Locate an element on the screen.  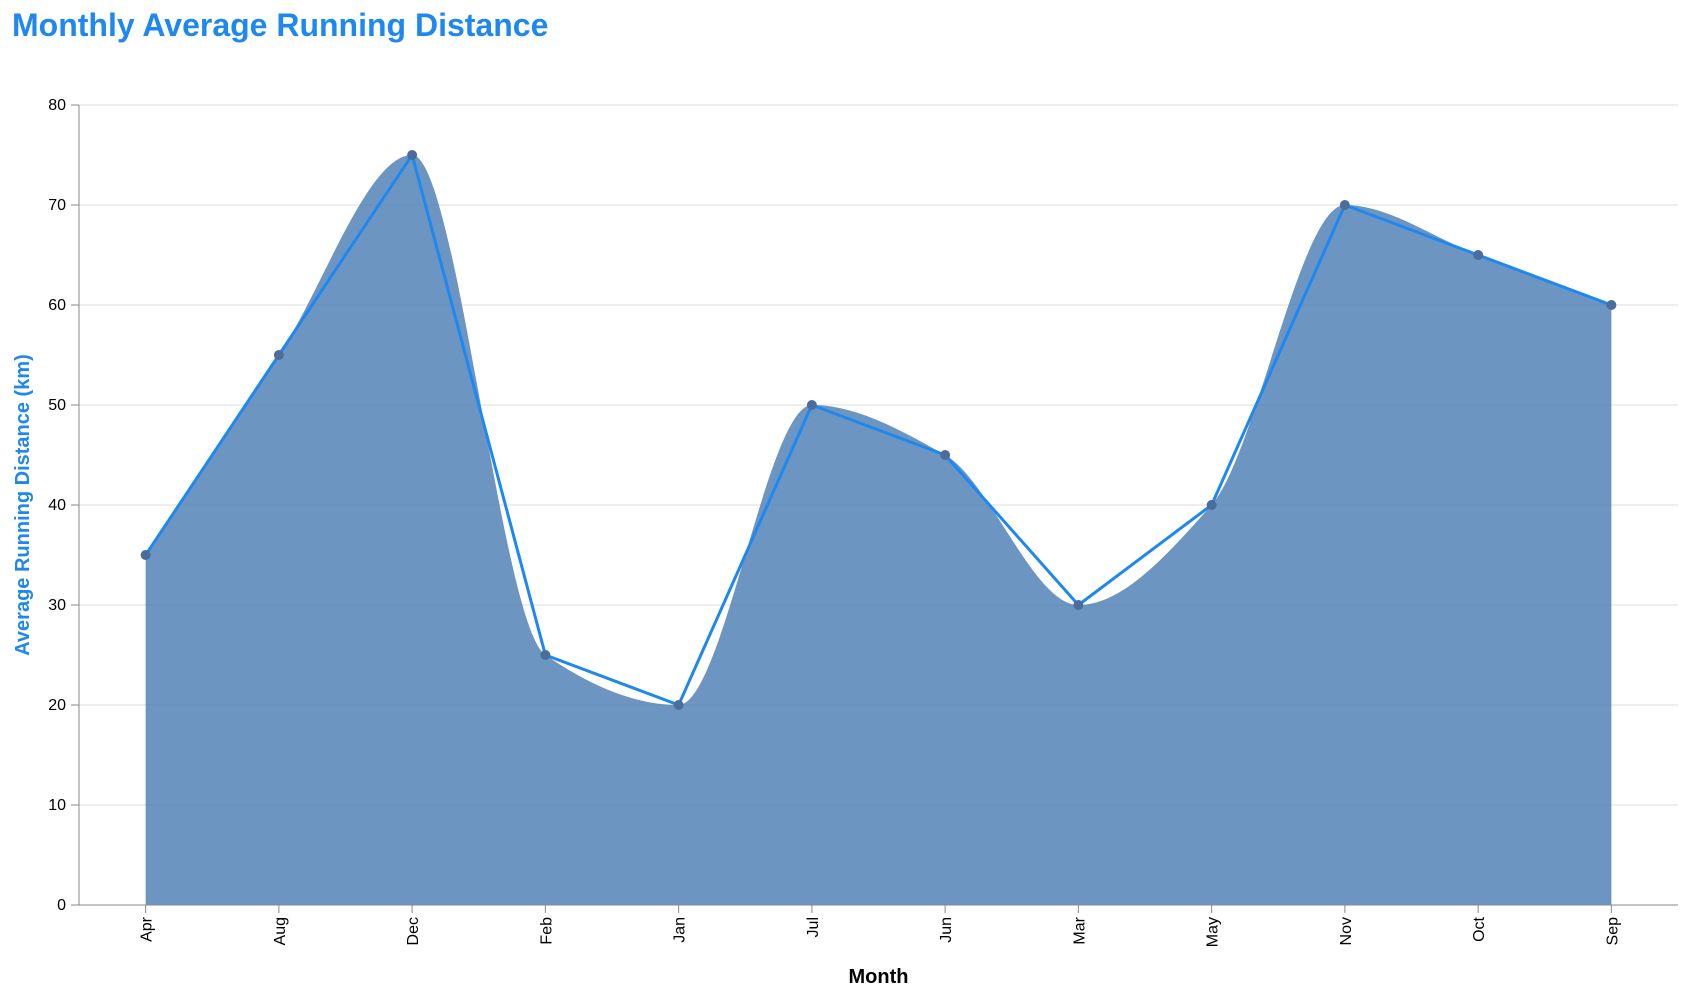
x-tick-label-apr: Apr is located at coordinates (147, 929).